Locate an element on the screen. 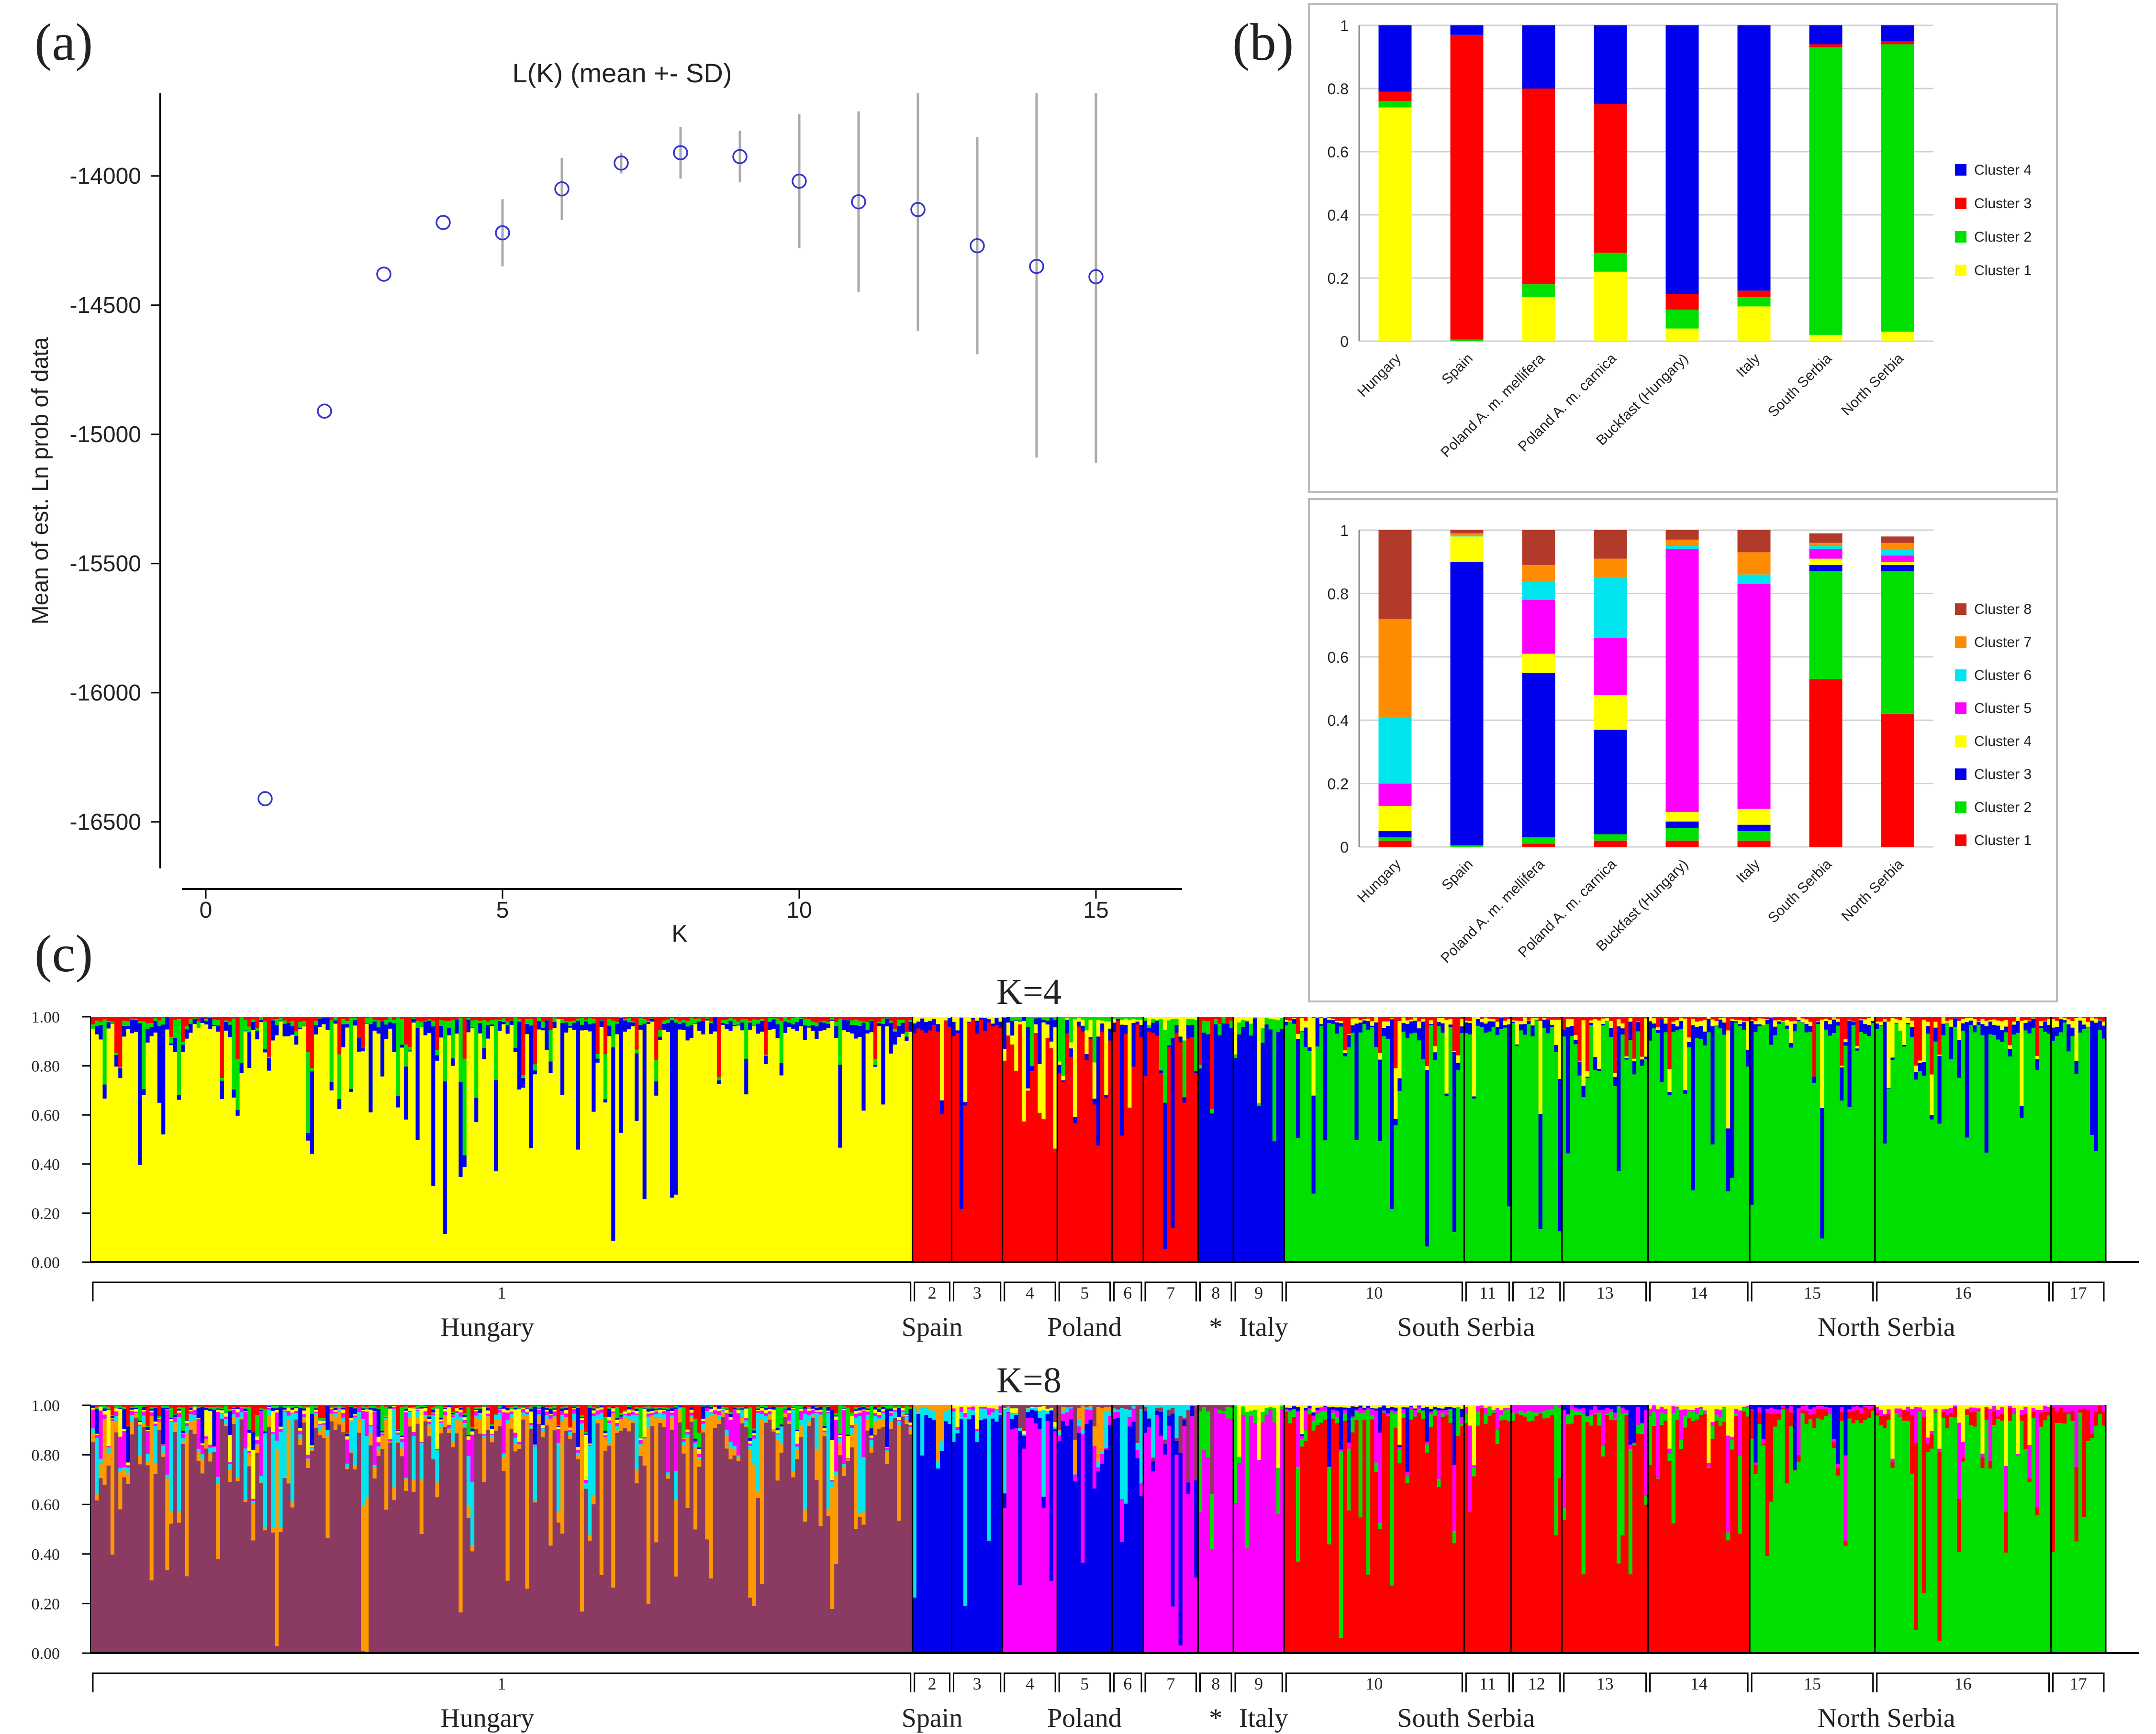  chart-a-ytick-label: -16500 is located at coordinates (105, 823).